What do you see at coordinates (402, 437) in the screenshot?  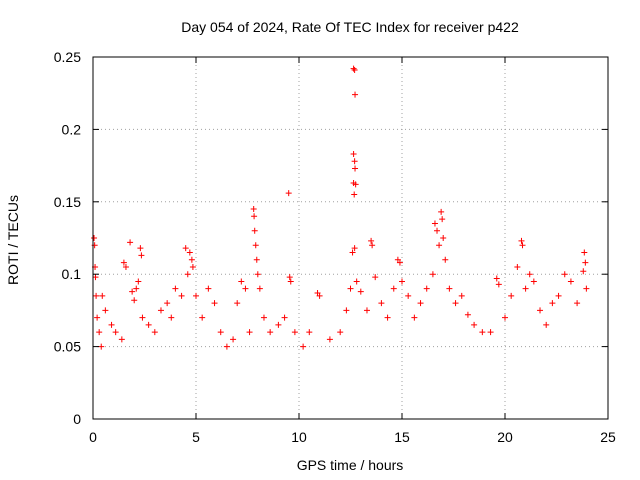 I see `x-tick-label: 15` at bounding box center [402, 437].